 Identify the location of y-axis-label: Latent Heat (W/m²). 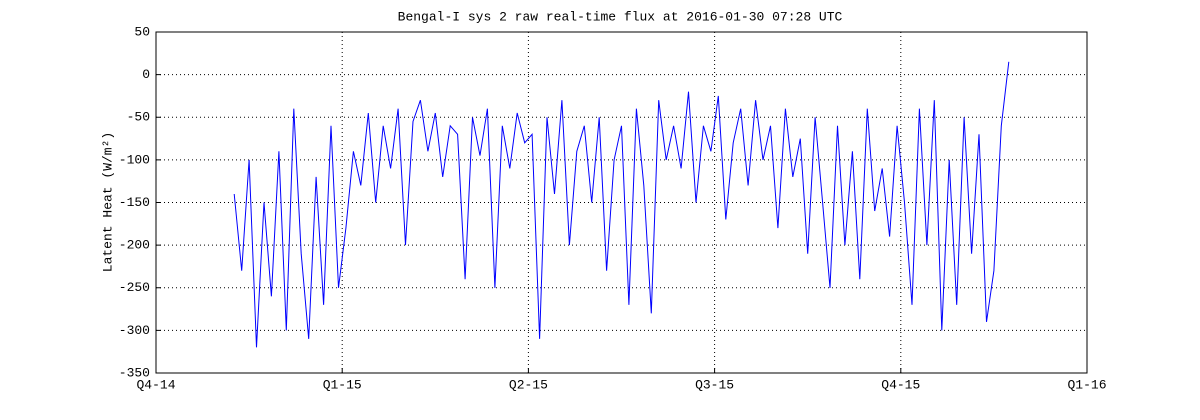
(107, 202).